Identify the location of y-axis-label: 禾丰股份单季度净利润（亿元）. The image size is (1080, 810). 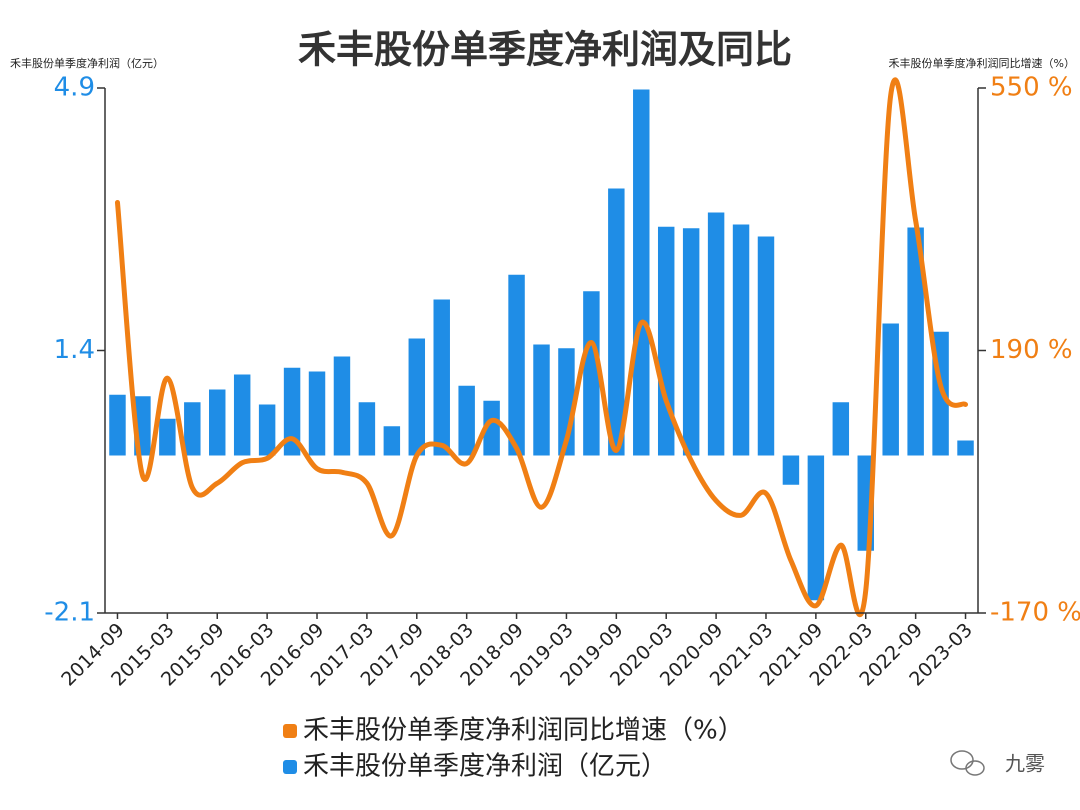
(87, 63).